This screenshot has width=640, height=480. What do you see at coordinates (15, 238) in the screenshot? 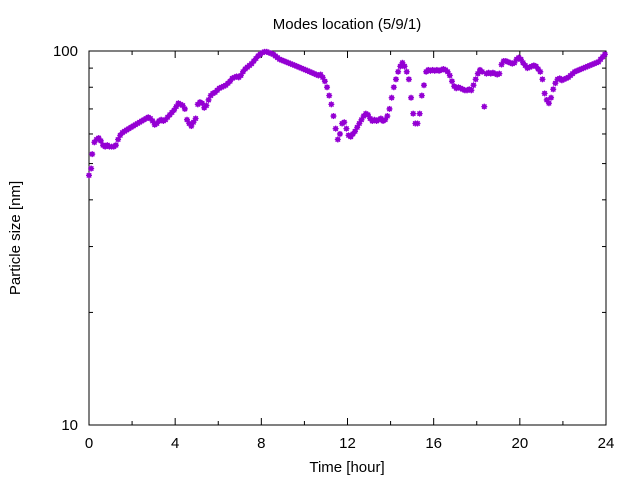
I see `y-axis-label: Particle size [nm]` at bounding box center [15, 238].